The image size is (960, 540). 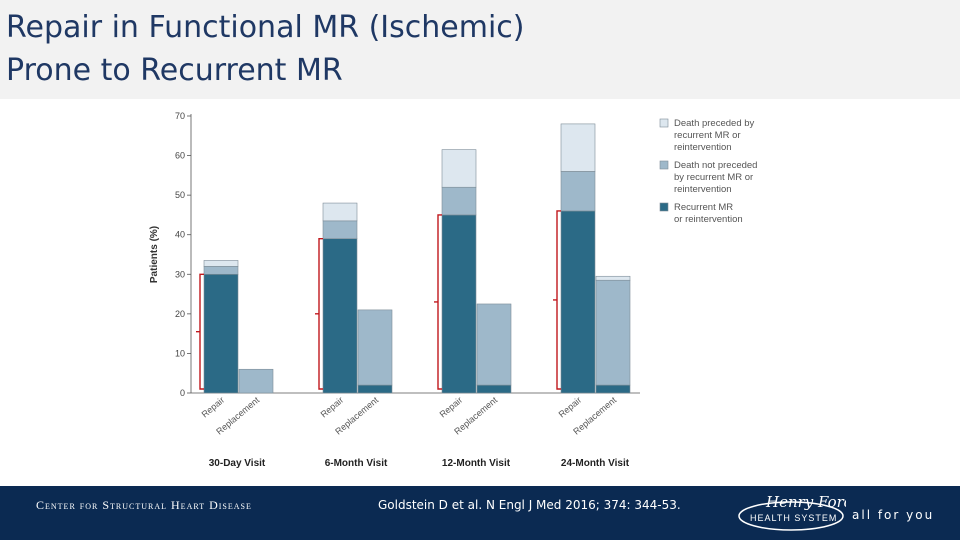 What do you see at coordinates (154, 254) in the screenshot?
I see `y-axis-title: Patients (%)` at bounding box center [154, 254].